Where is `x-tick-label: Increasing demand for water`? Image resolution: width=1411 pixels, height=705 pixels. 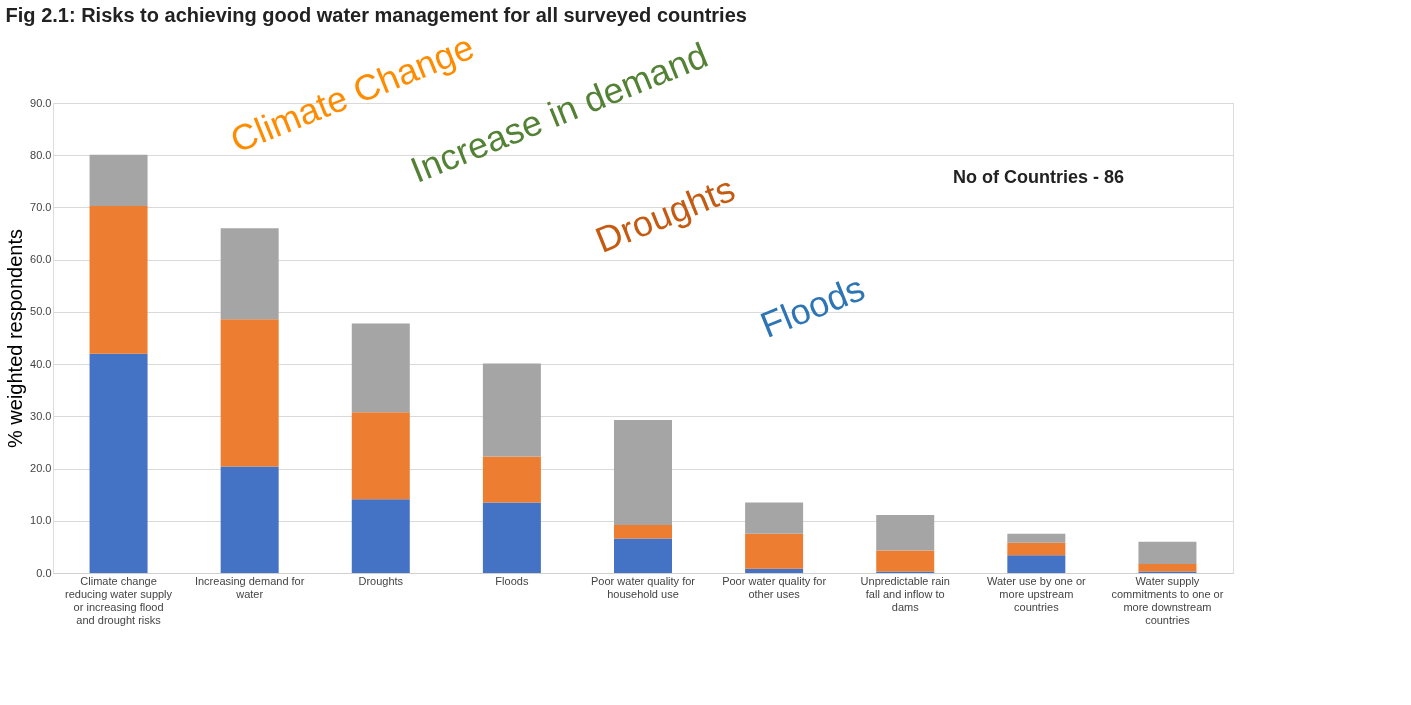 x-tick-label: Increasing demand for water is located at coordinates (249, 587).